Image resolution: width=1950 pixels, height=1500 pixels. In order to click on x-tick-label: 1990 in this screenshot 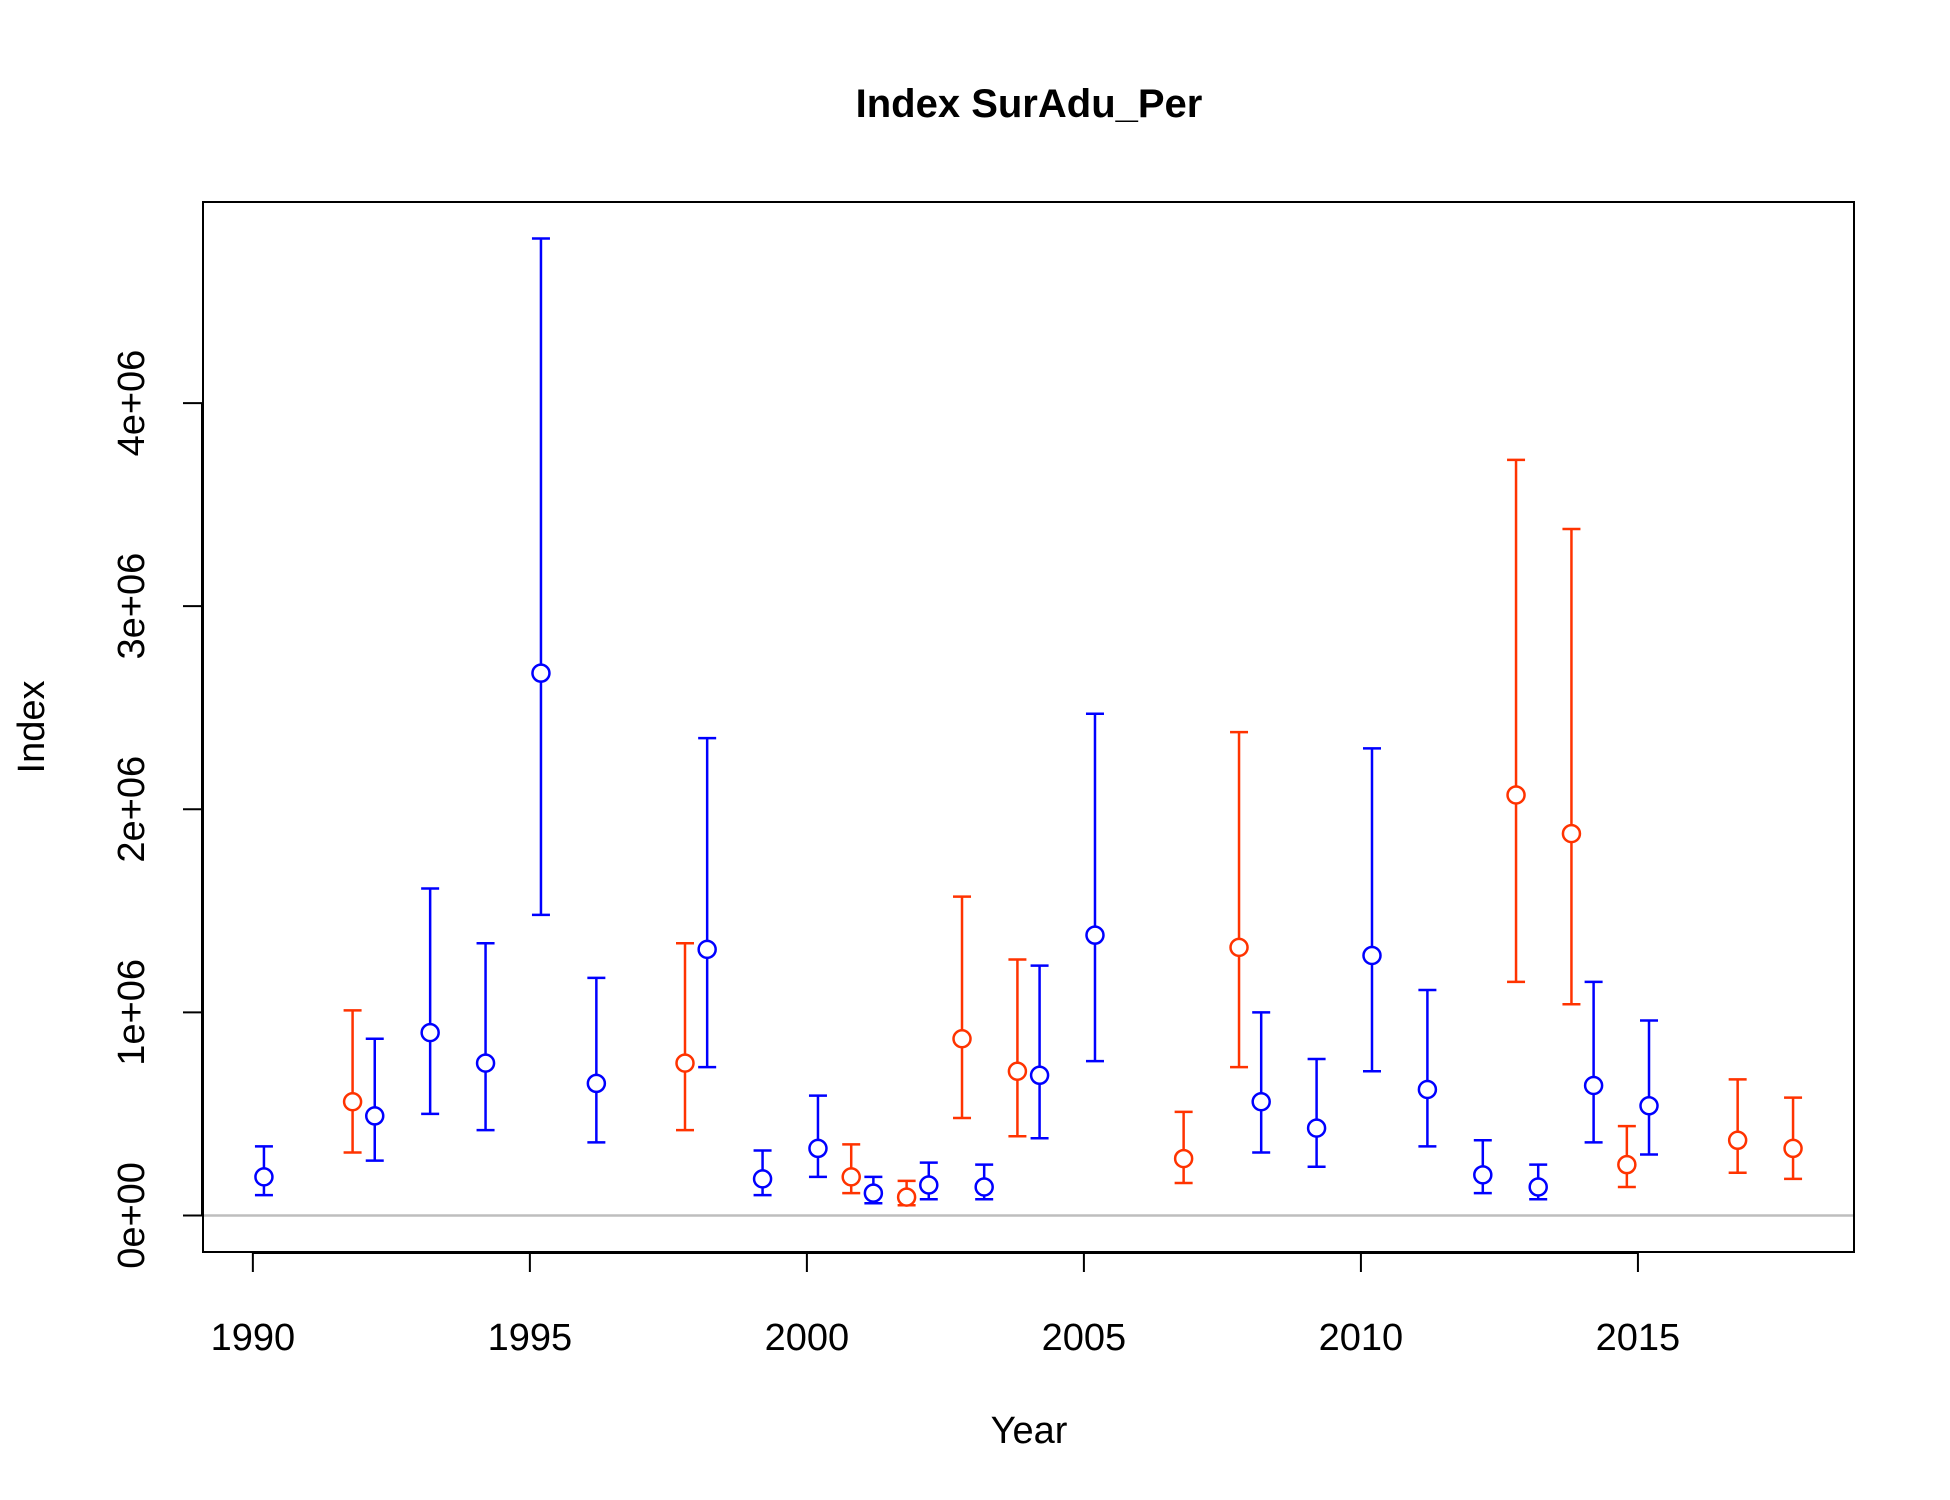, I will do `click(253, 1338)`.